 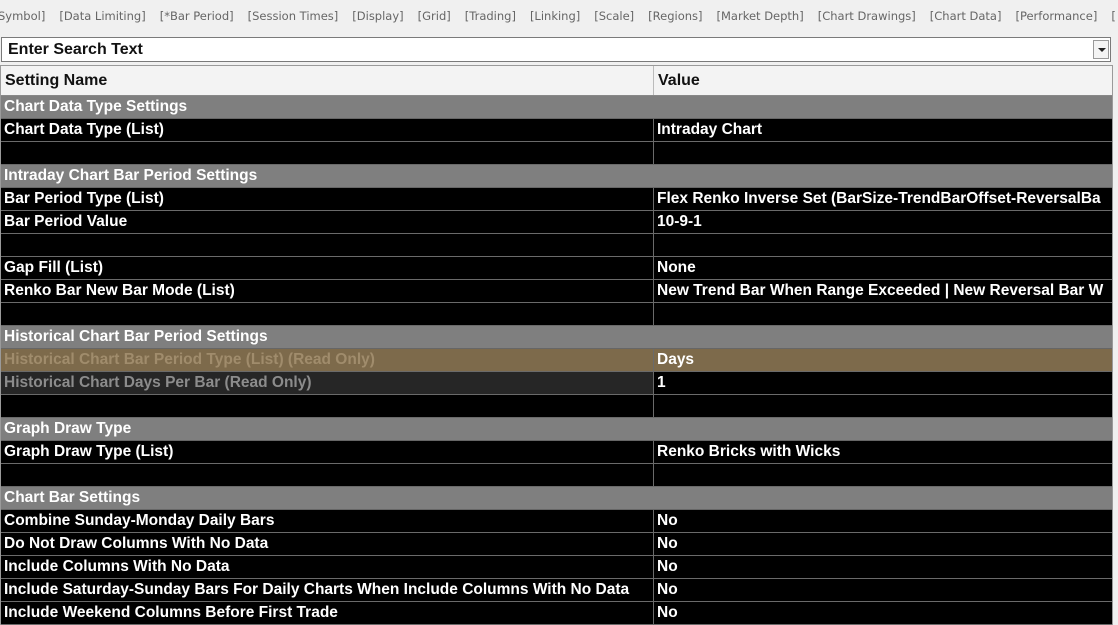 I want to click on header-row: Setting Name Value, so click(x=556, y=81).